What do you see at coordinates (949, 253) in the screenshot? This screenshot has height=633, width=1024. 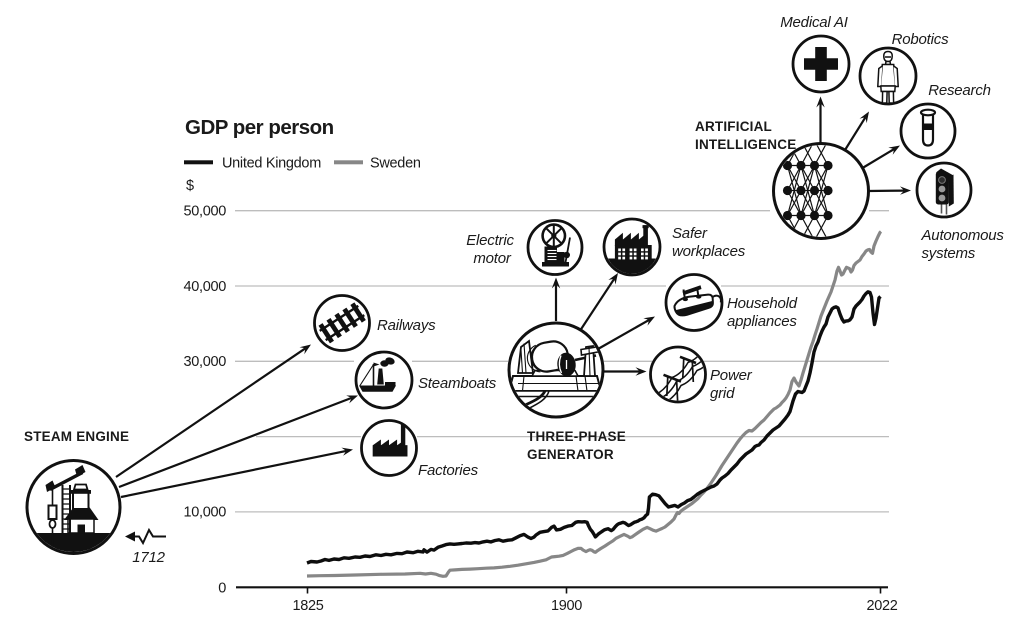 I see `svg-text: systems` at bounding box center [949, 253].